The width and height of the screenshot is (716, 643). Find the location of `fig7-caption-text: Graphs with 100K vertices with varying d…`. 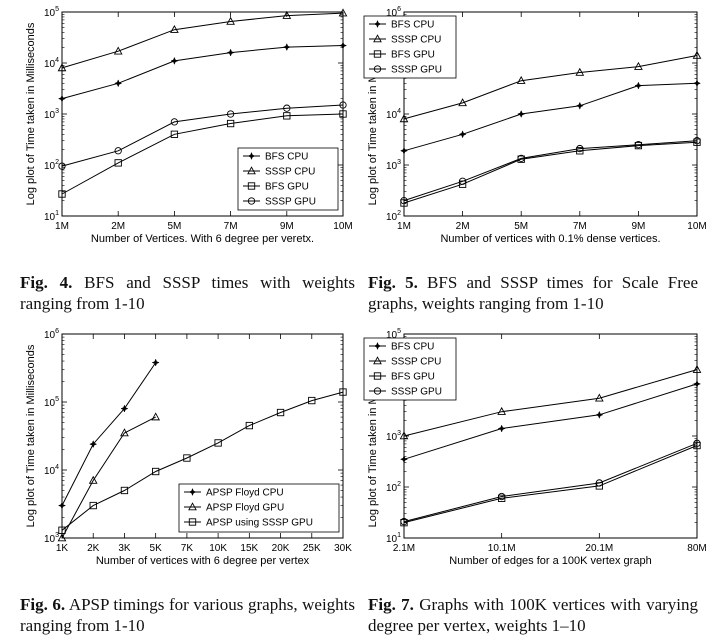

fig7-caption-text: Graphs with 100K vertices with varying d… is located at coordinates (533, 615).